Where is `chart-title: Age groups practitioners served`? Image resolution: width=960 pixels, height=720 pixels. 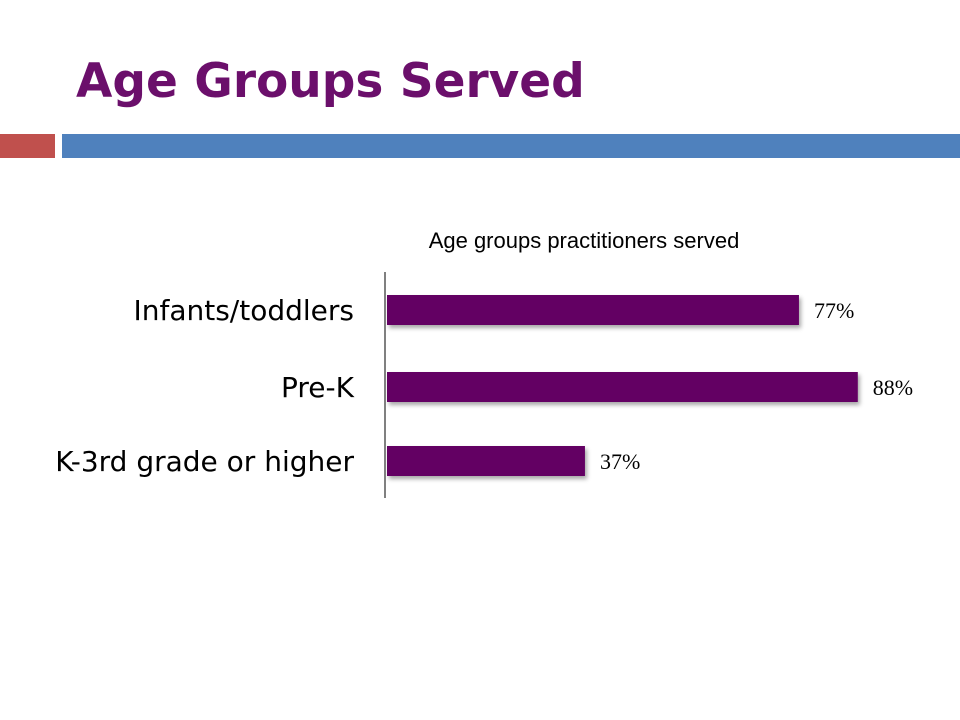
chart-title: Age groups practitioners served is located at coordinates (584, 240).